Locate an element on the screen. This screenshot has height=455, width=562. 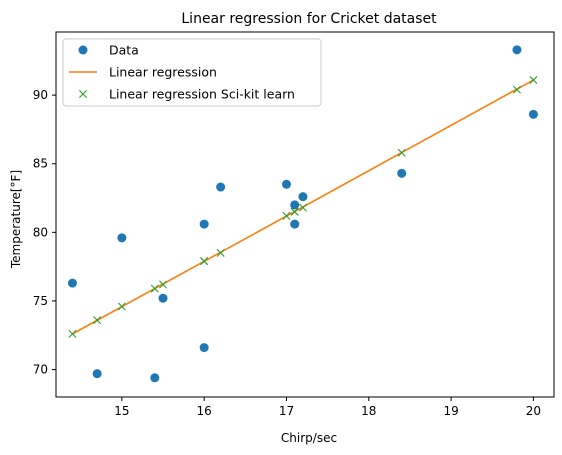
y-axis-label: Temperature[°F] is located at coordinates (16, 219).